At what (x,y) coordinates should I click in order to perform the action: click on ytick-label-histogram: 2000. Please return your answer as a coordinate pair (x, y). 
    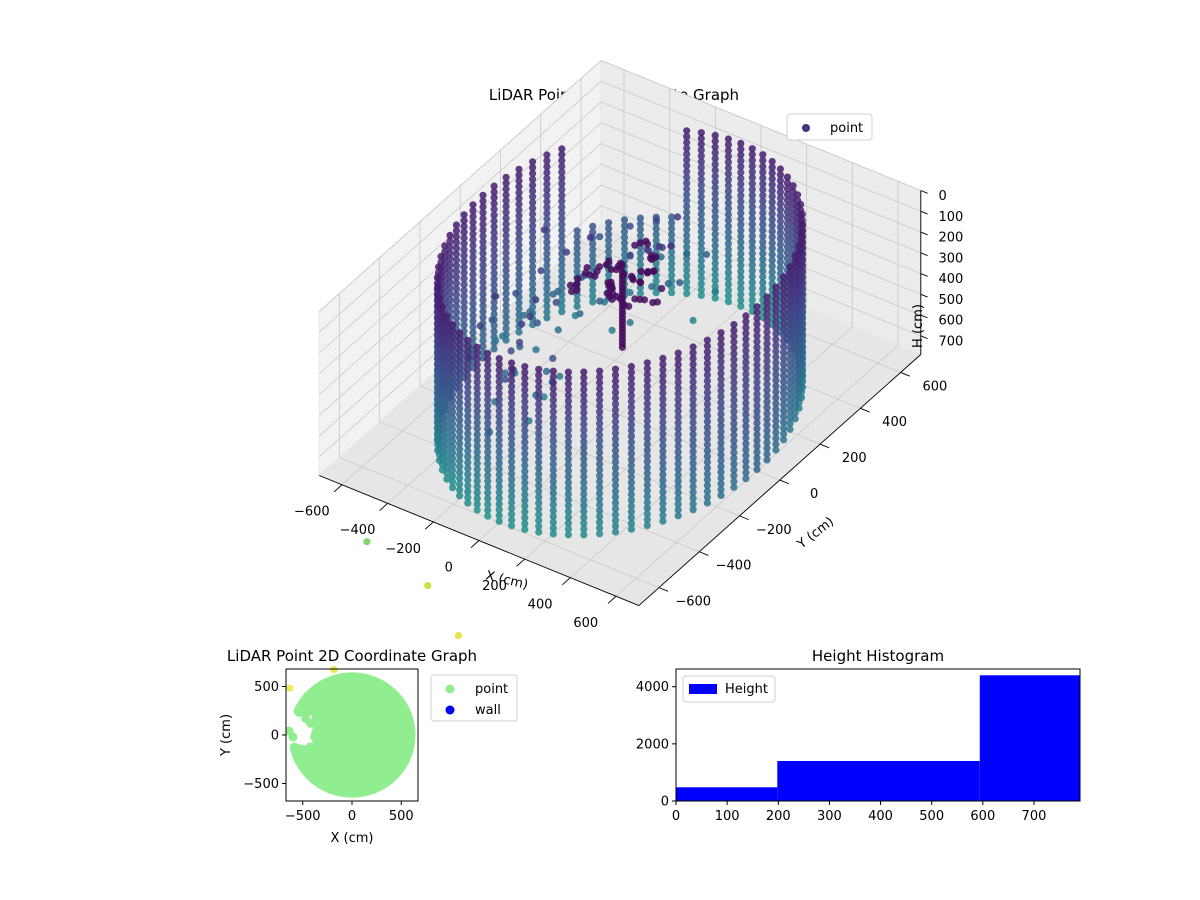
    Looking at the image, I should click on (652, 744).